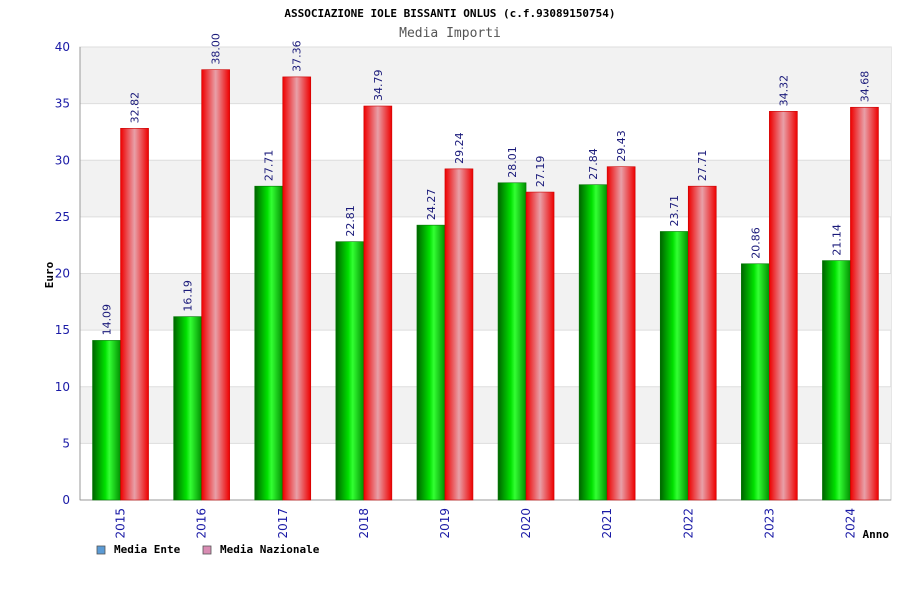 This screenshot has width=900, height=600. I want to click on bar-media-nazionale-2018, so click(378, 303).